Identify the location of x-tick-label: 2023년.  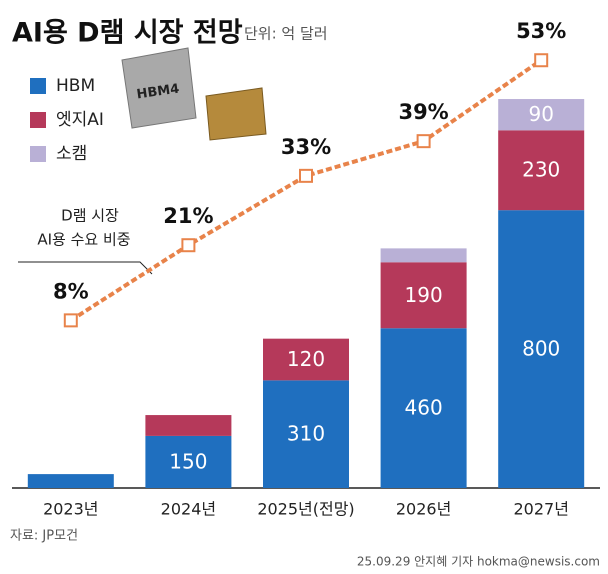
(70, 509).